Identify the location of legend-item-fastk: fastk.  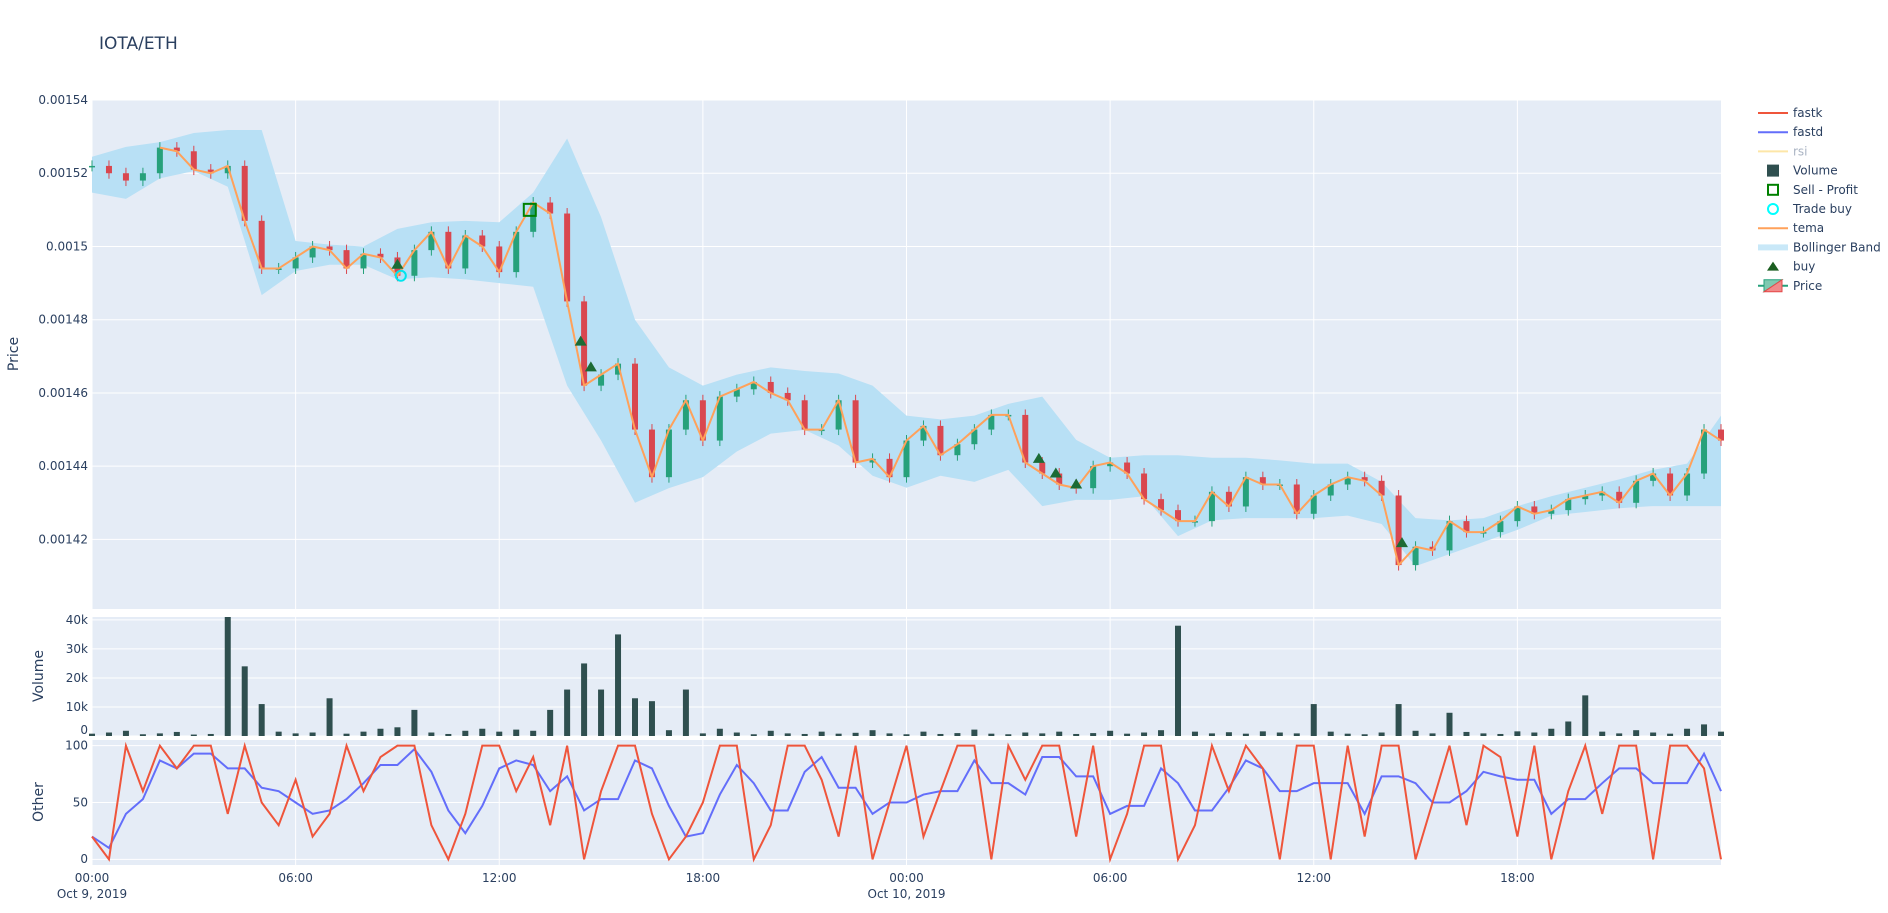
(1790, 113).